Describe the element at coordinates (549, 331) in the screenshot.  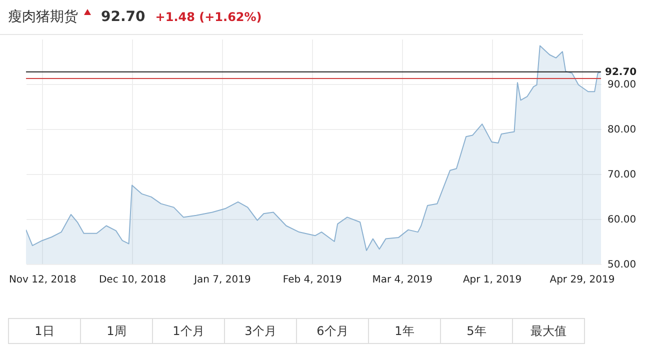
I see `text: 最大值` at that location.